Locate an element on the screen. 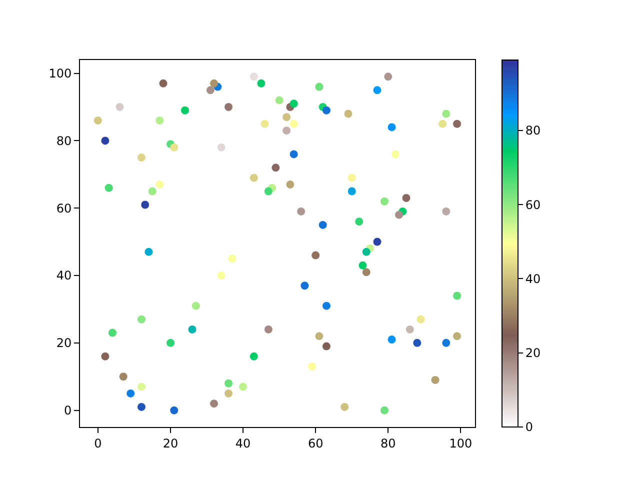 The image size is (640, 480). y-tick-label: 0 is located at coordinates (68, 411).